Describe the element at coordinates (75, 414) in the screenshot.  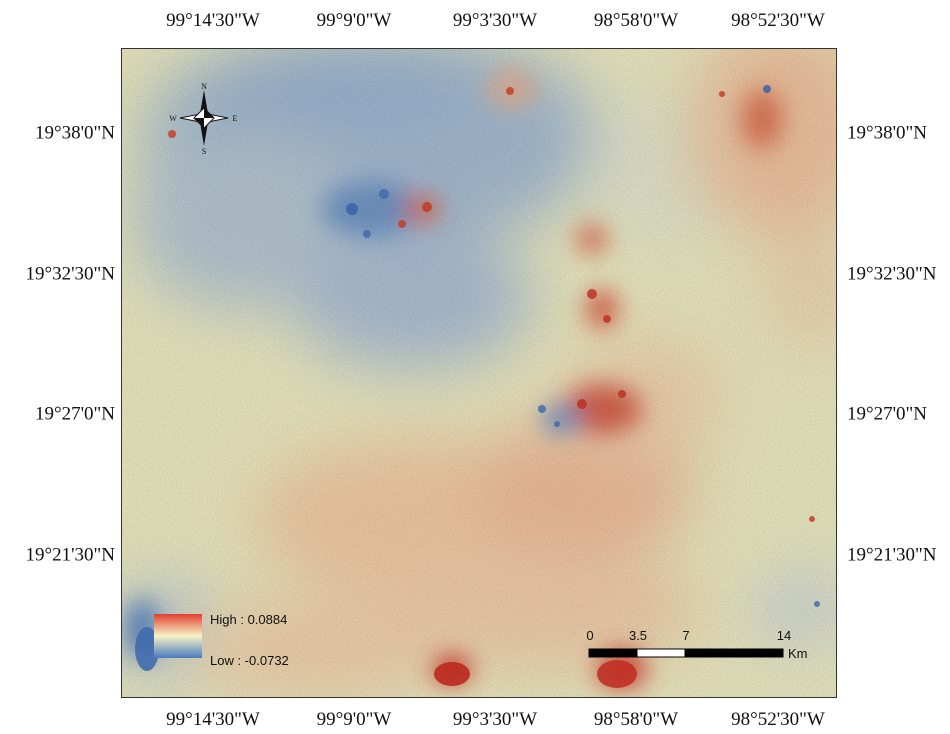
I see `left-lat-label-3: 19°27'0"N` at that location.